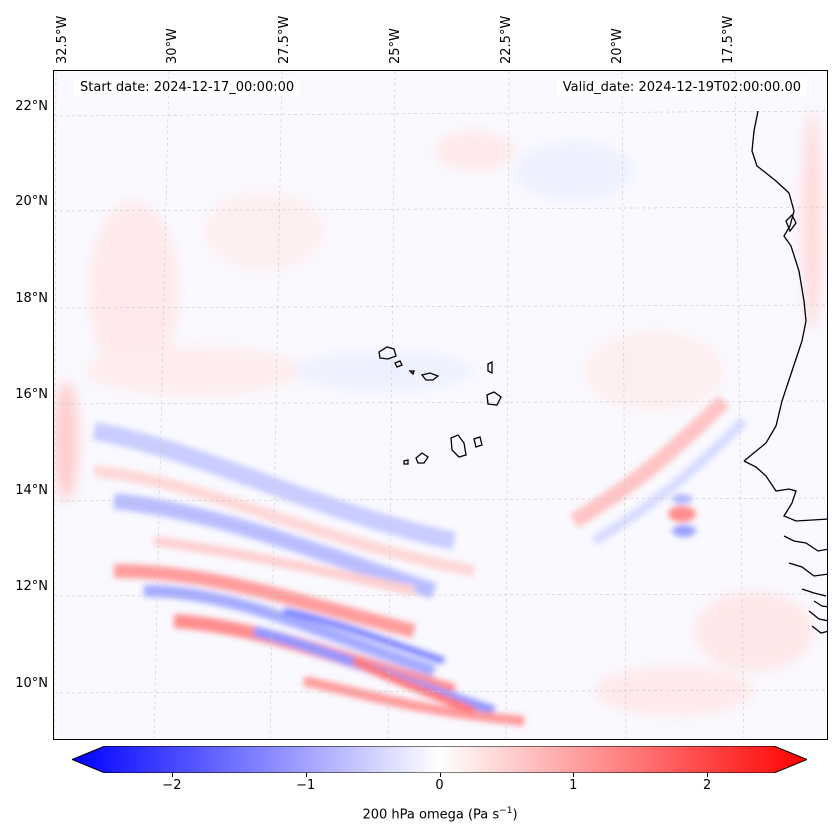  What do you see at coordinates (31, 586) in the screenshot?
I see `lat-label-12N: 12°N` at bounding box center [31, 586].